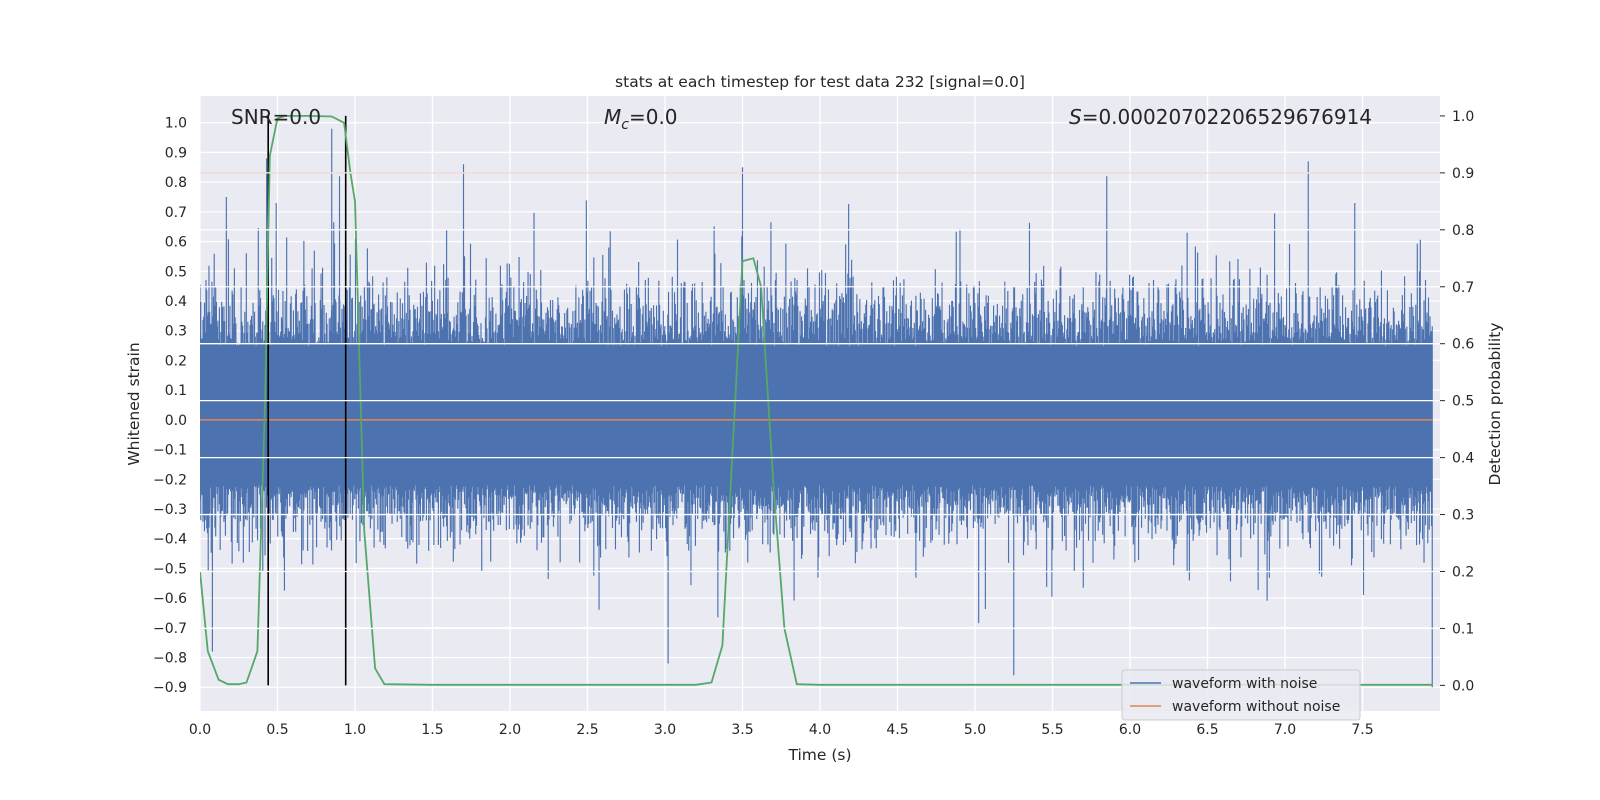 The height and width of the screenshot is (800, 1600). What do you see at coordinates (1207, 730) in the screenshot?
I see `x-tick-label: 6.5` at bounding box center [1207, 730].